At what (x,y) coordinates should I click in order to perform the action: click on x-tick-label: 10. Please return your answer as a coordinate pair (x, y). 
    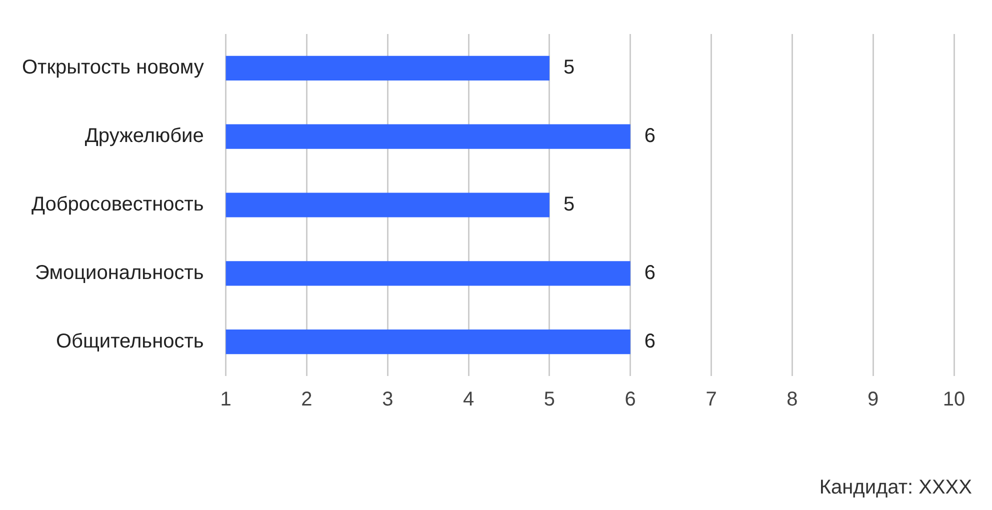
    Looking at the image, I should click on (954, 399).